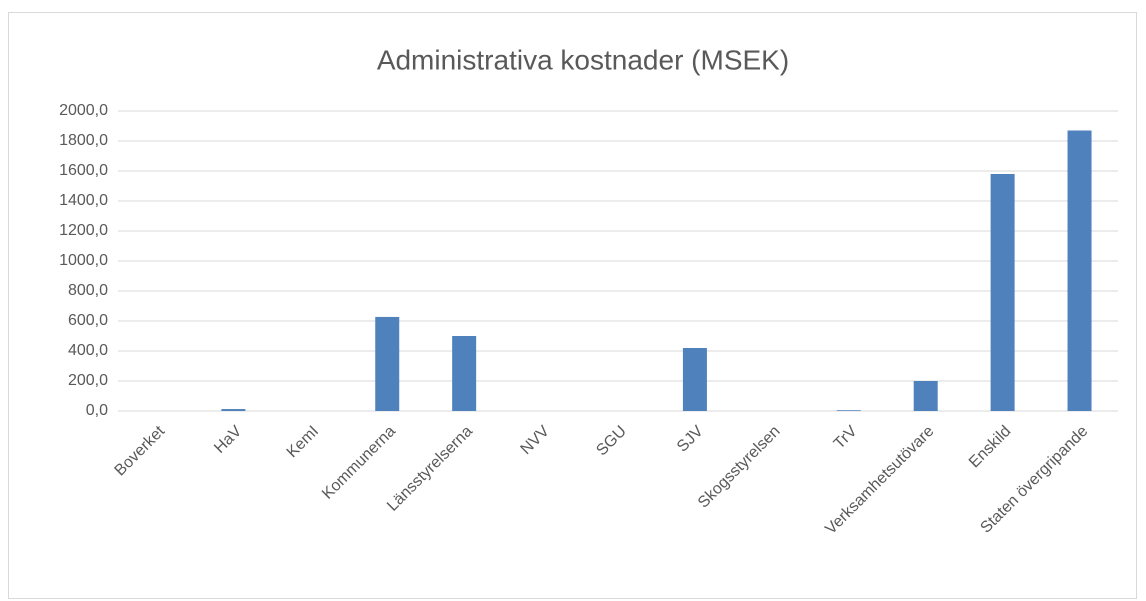  Describe the element at coordinates (88, 320) in the screenshot. I see `y-tick-label: 600,0` at that location.